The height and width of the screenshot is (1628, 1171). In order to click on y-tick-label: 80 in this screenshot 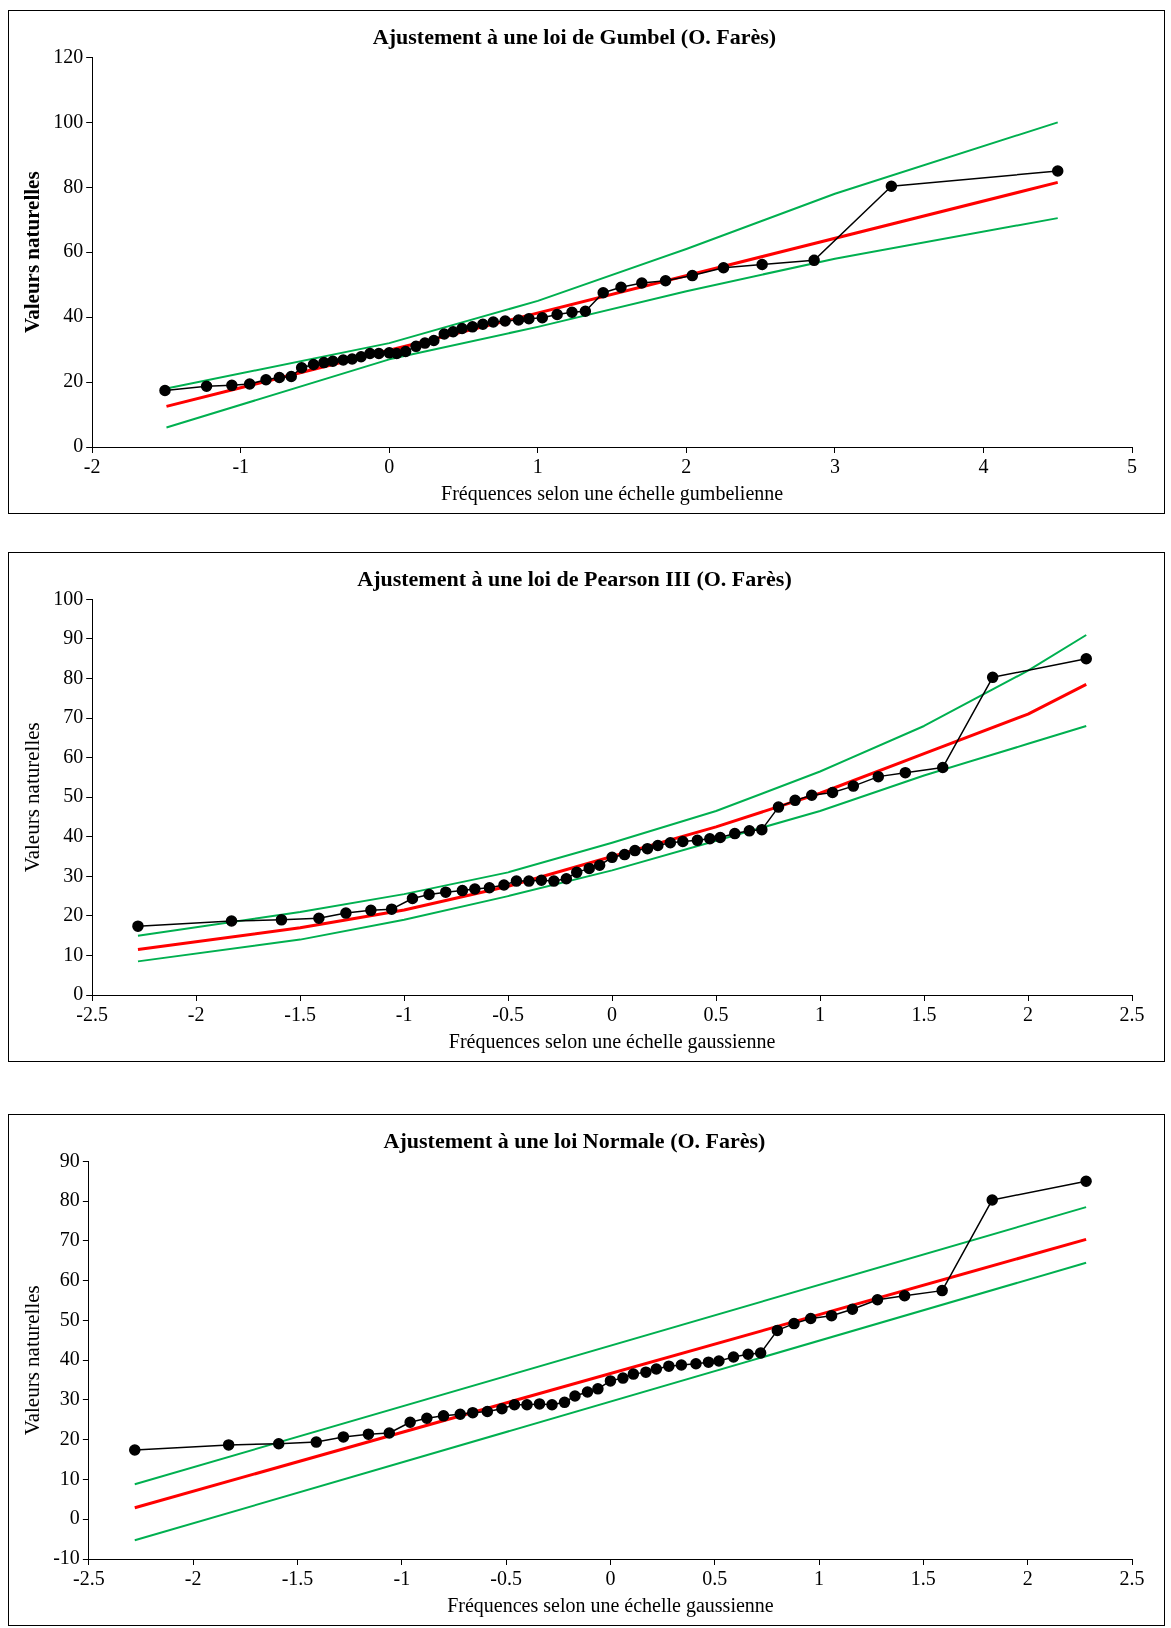, I will do `click(73, 185)`.